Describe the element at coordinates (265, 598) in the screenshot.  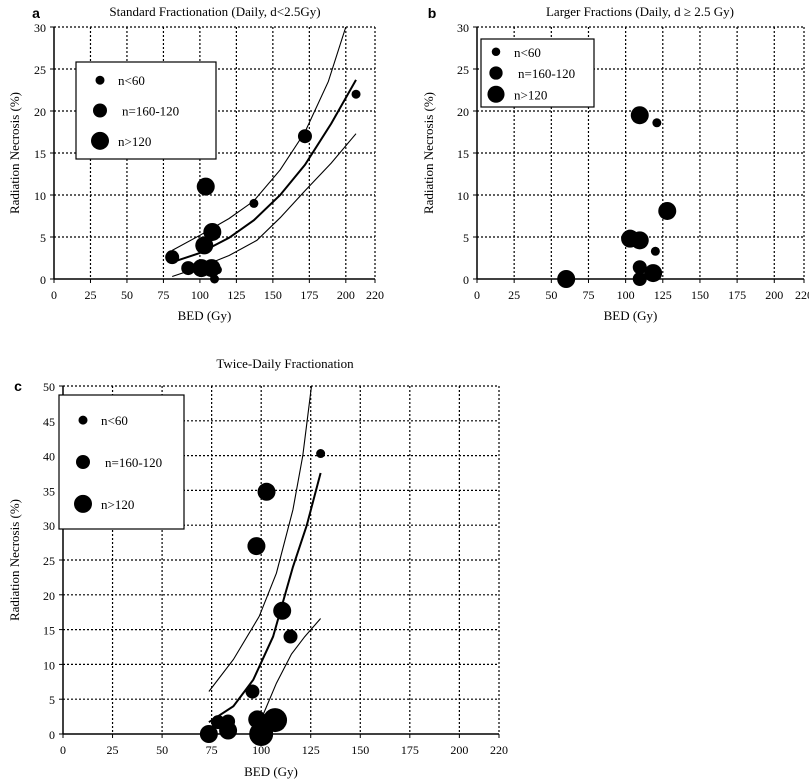
I see `curve-fit` at that location.